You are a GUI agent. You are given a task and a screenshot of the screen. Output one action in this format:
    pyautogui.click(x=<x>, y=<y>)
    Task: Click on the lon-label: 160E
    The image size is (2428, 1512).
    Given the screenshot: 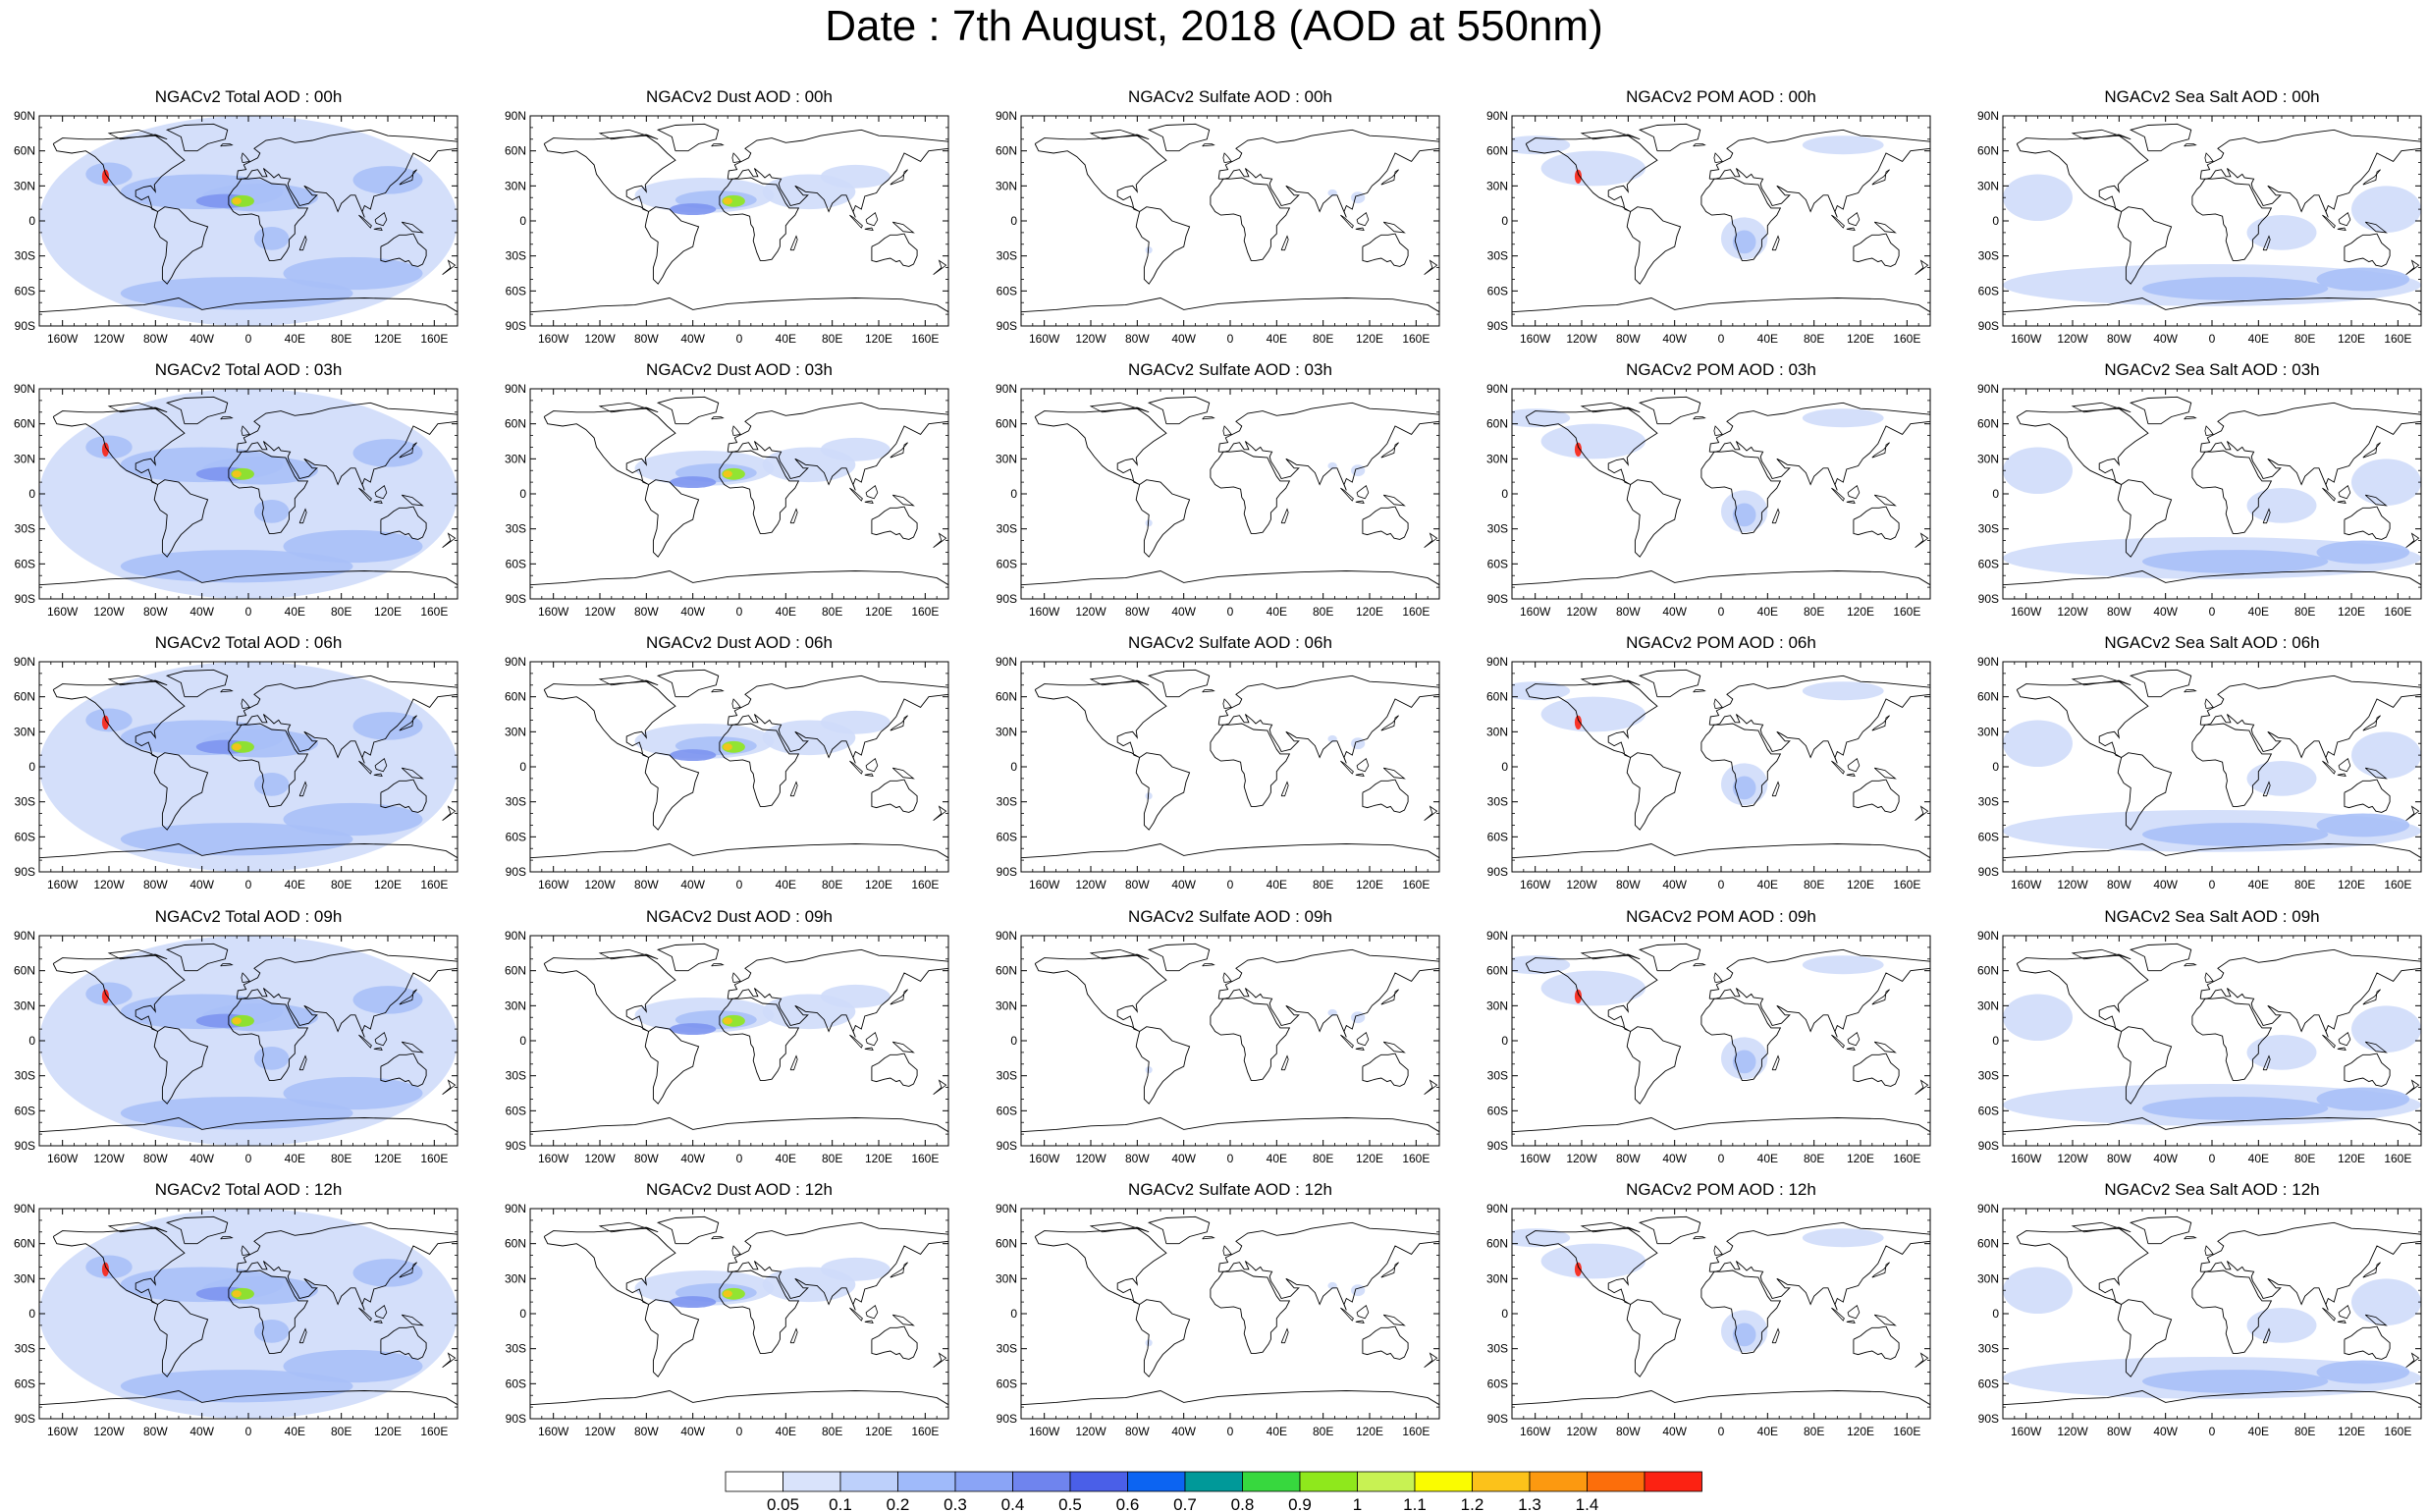 What is the action you would take?
    pyautogui.click(x=1906, y=1431)
    